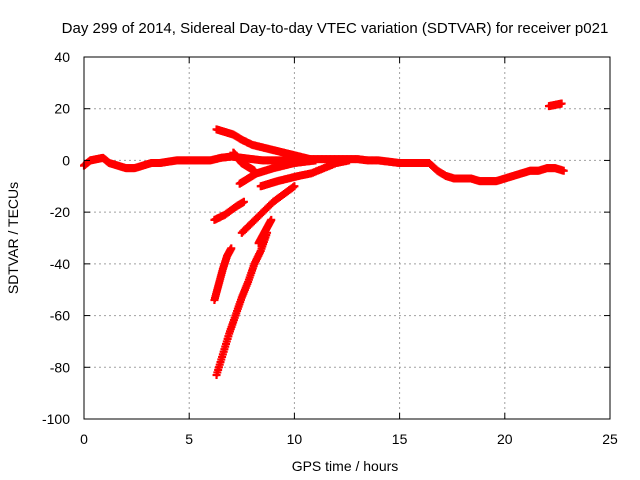  Describe the element at coordinates (60, 264) in the screenshot. I see `y-tick-label: -40` at that location.